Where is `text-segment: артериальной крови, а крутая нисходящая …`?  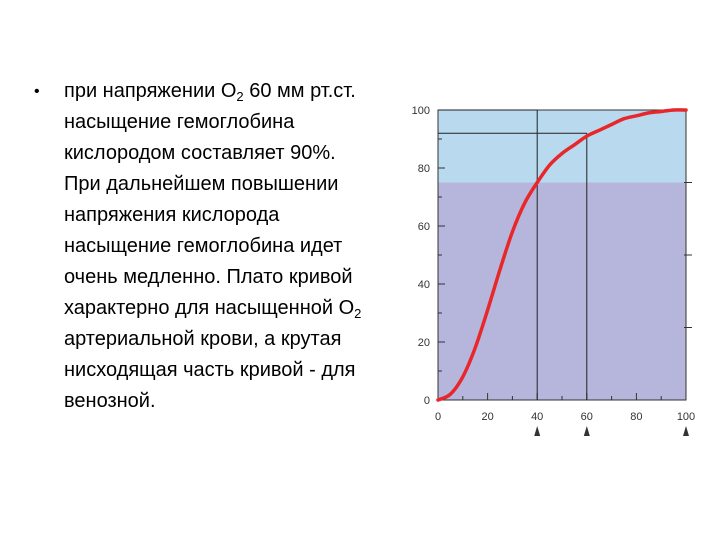
text-segment: артериальной крови, а крутая нисходящая … is located at coordinates (210, 370).